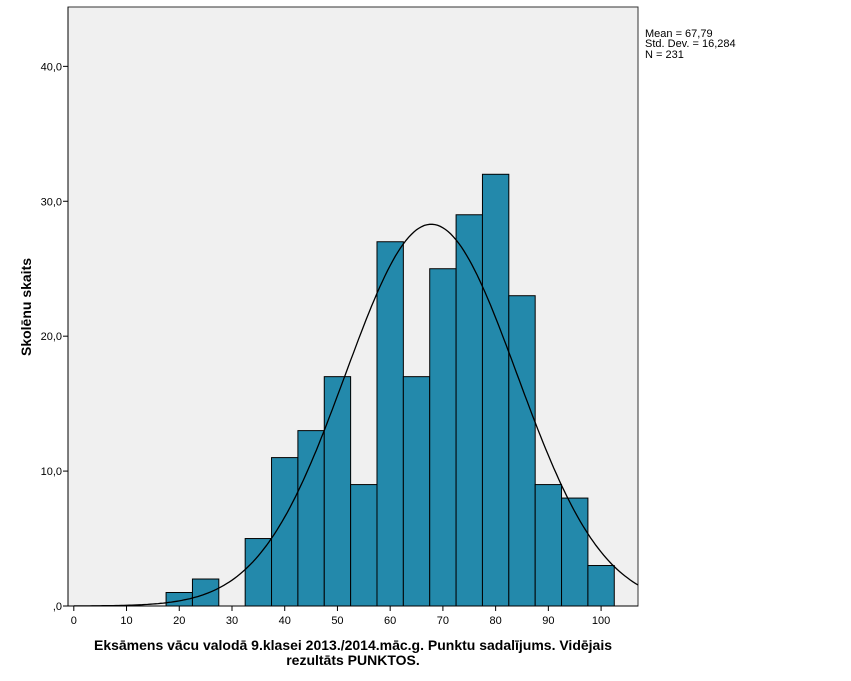  I want to click on x-axis-label-line2: rezultāts PUNKTOS., so click(353, 660).